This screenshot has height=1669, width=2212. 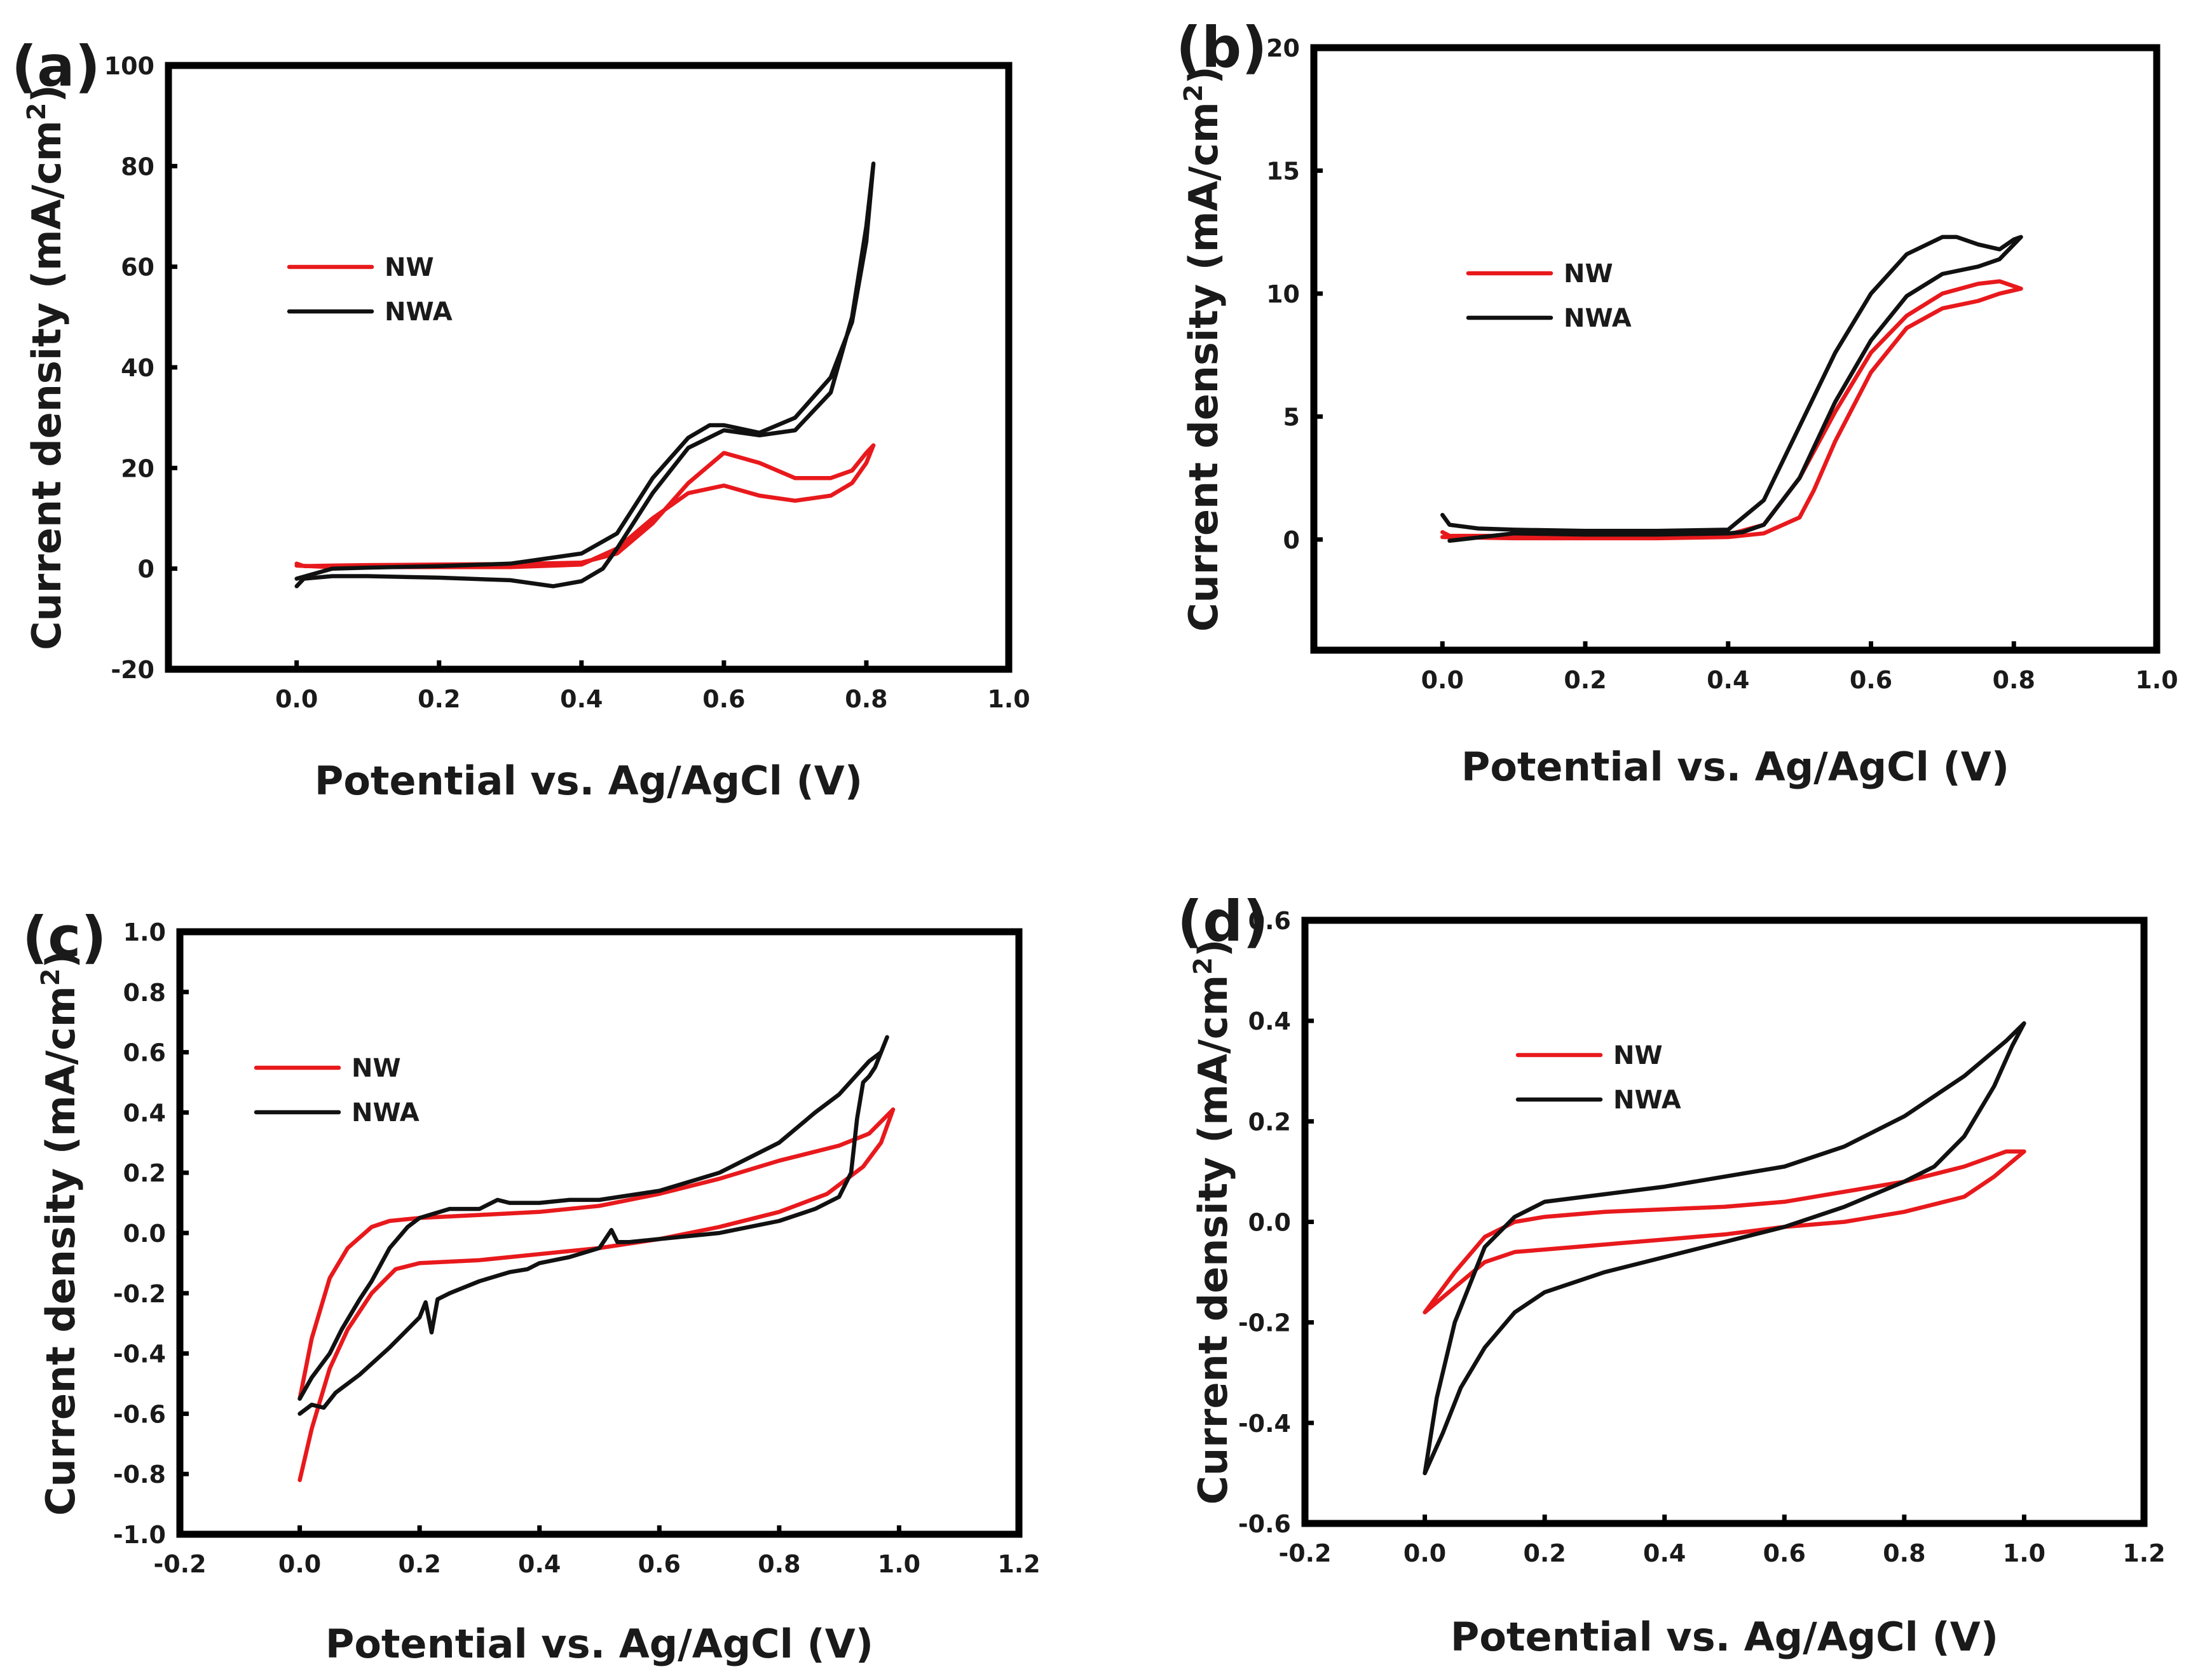 What do you see at coordinates (1291, 417) in the screenshot?
I see `y-tick-label: 5` at bounding box center [1291, 417].